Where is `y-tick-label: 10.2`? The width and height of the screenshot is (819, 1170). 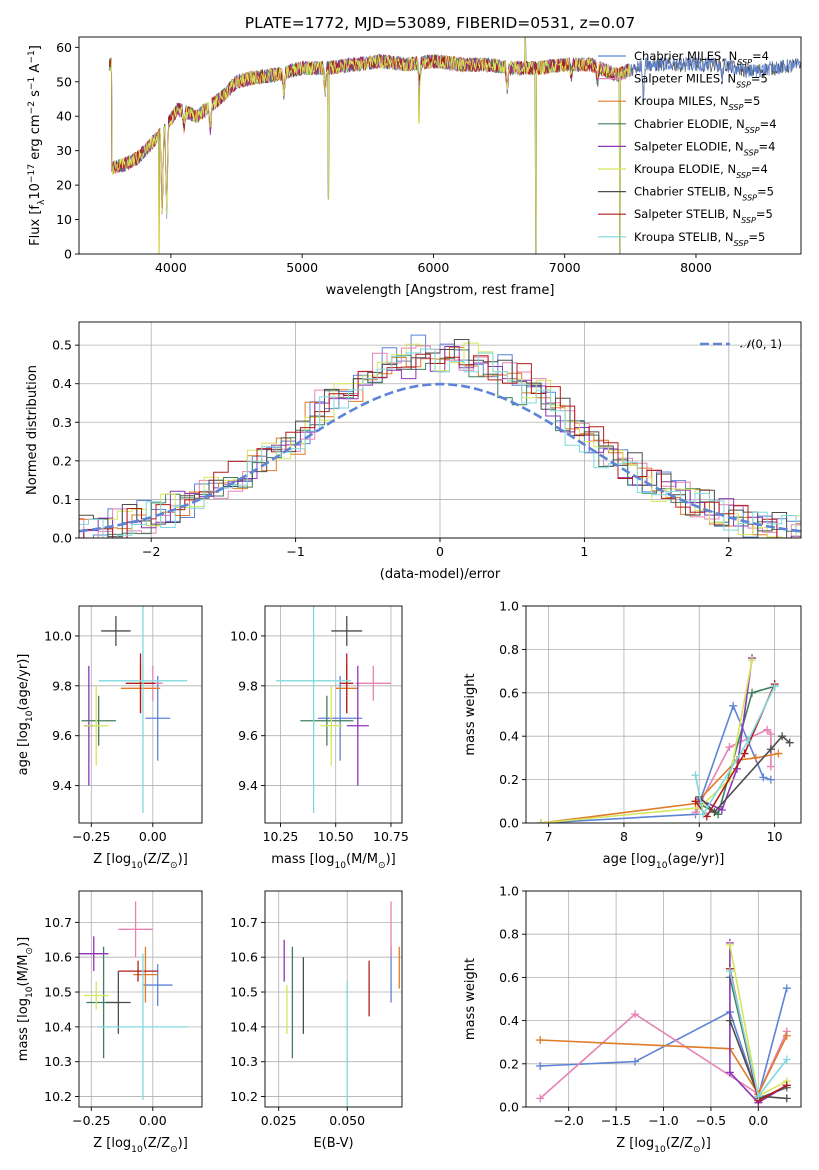 y-tick-label: 10.2 is located at coordinates (244, 1096).